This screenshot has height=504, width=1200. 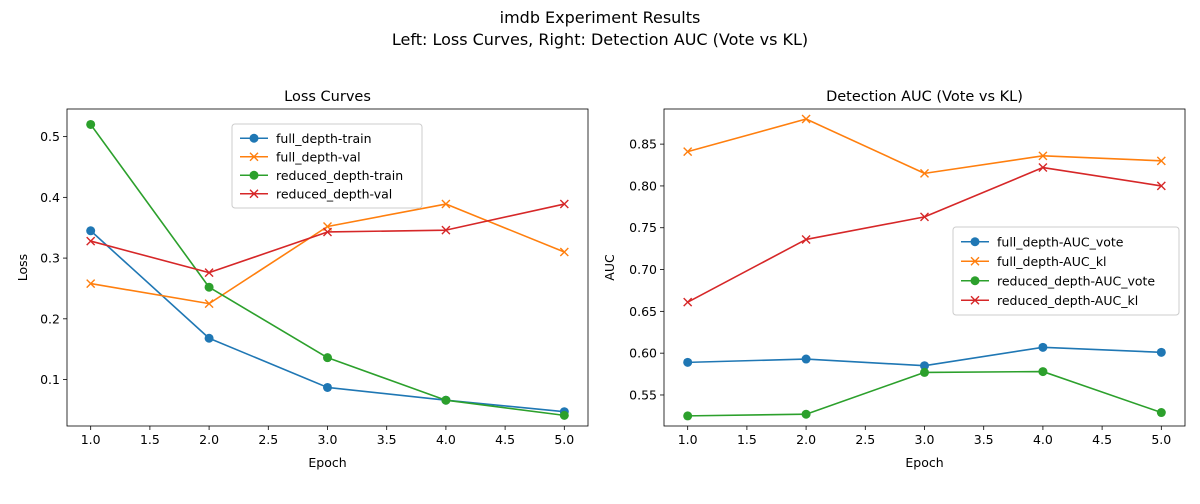 I want to click on panel2-legend-box, so click(x=1066, y=271).